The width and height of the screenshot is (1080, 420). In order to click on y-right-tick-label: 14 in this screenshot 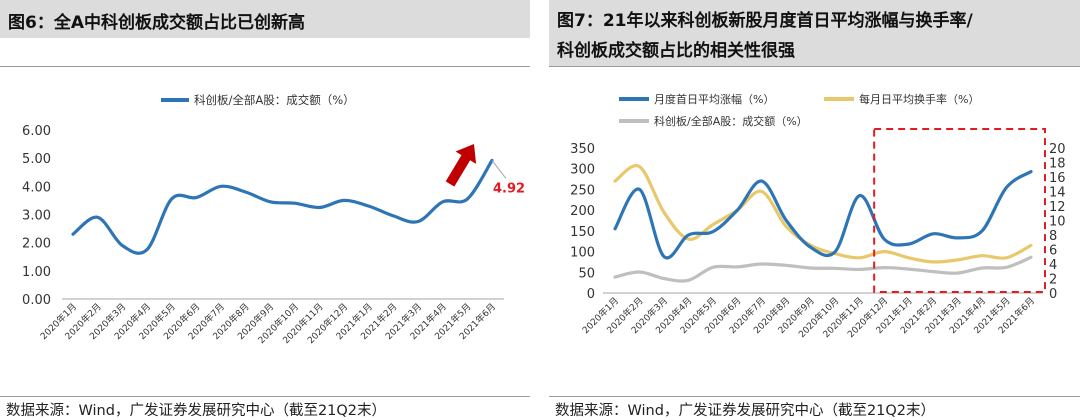, I will do `click(1057, 193)`.